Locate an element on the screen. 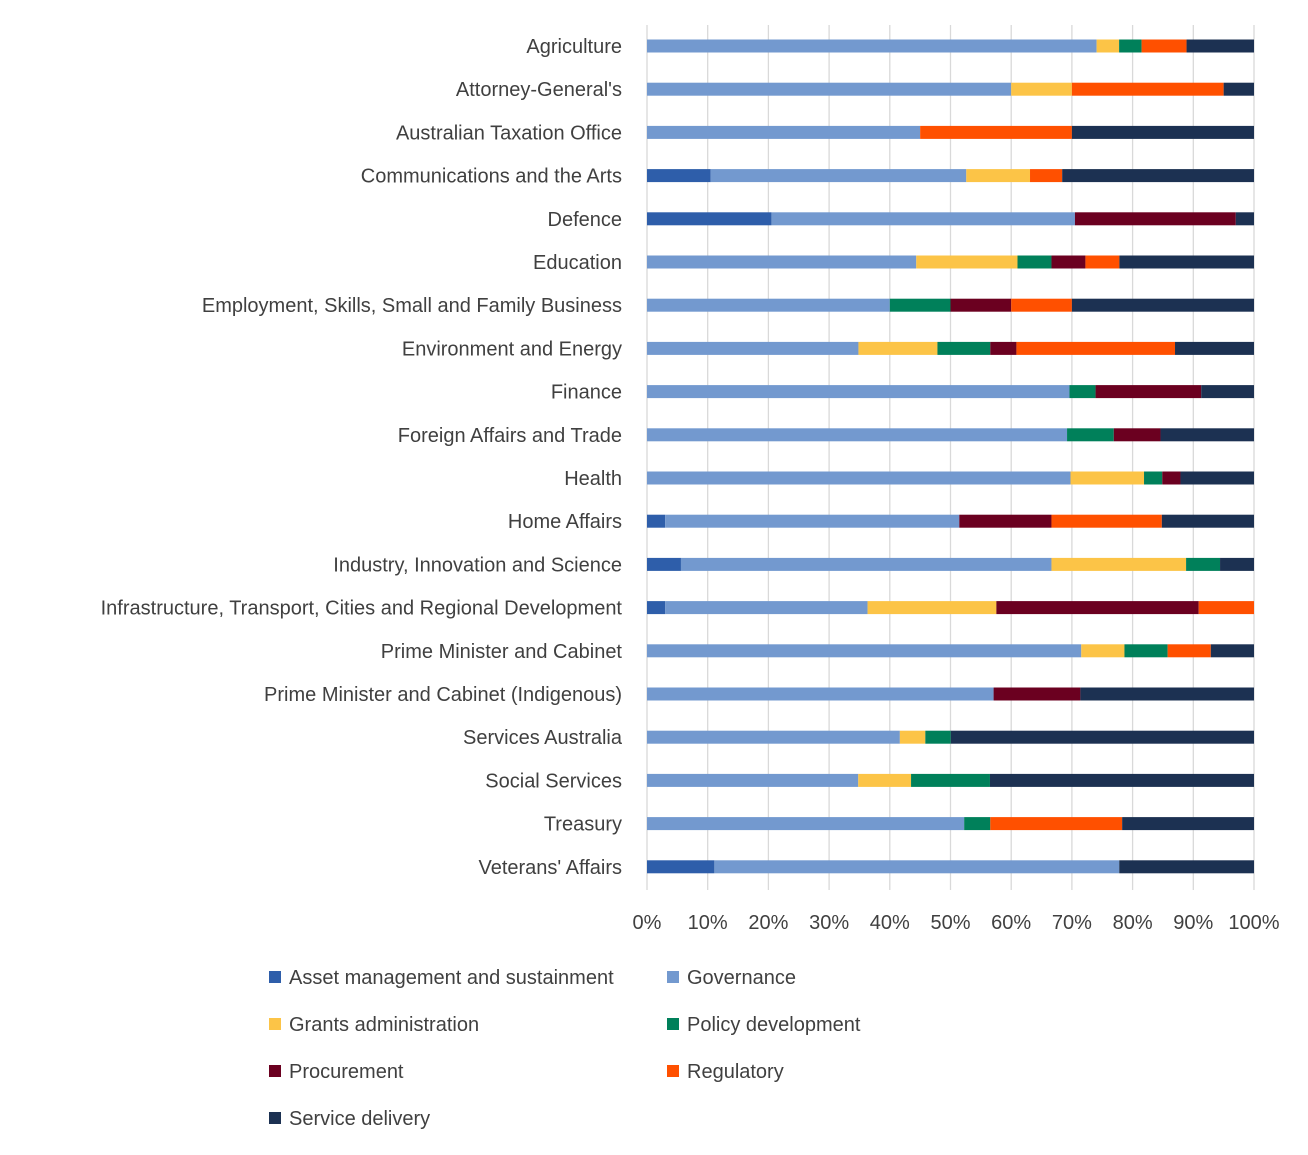  category-label: Environment and Energy is located at coordinates (512, 349).